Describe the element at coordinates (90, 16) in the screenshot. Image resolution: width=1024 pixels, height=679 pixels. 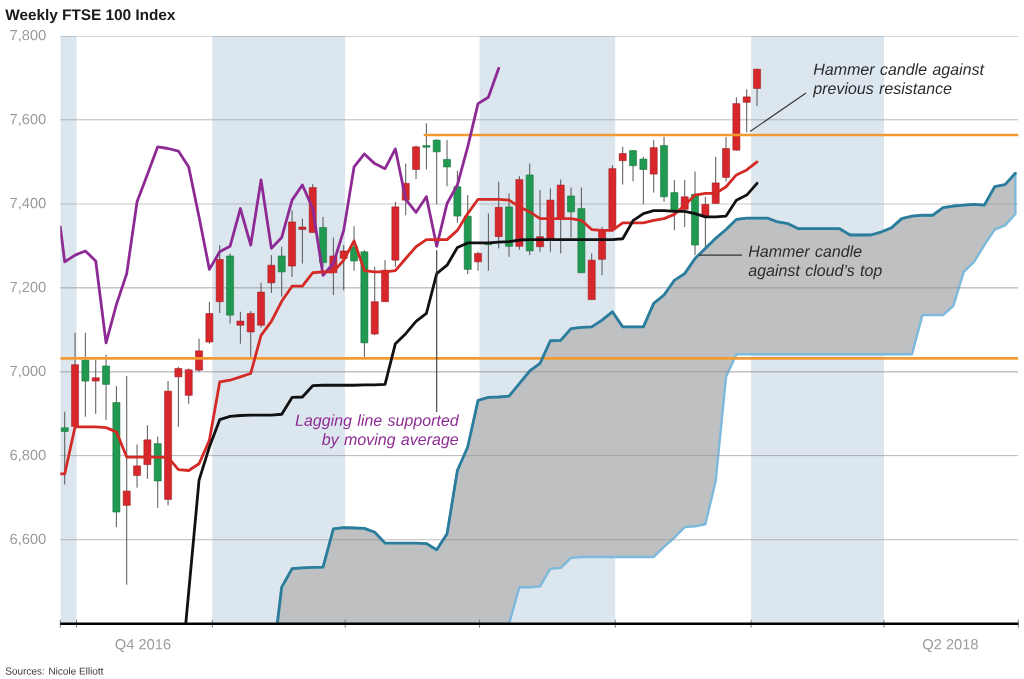
I see `chart-title: Weekly FTSE 100 Index` at that location.